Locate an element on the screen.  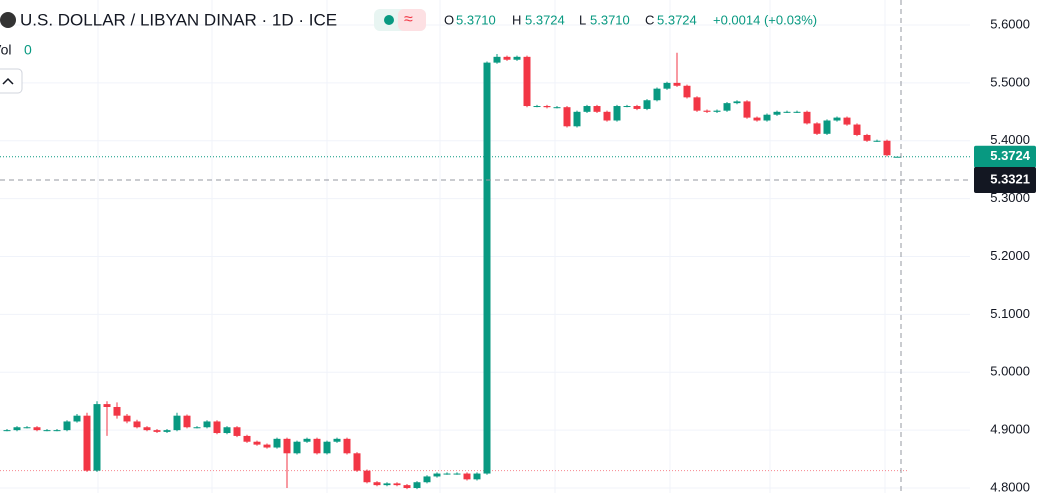
y-tick-label: 5.4000 is located at coordinates (1010, 139).